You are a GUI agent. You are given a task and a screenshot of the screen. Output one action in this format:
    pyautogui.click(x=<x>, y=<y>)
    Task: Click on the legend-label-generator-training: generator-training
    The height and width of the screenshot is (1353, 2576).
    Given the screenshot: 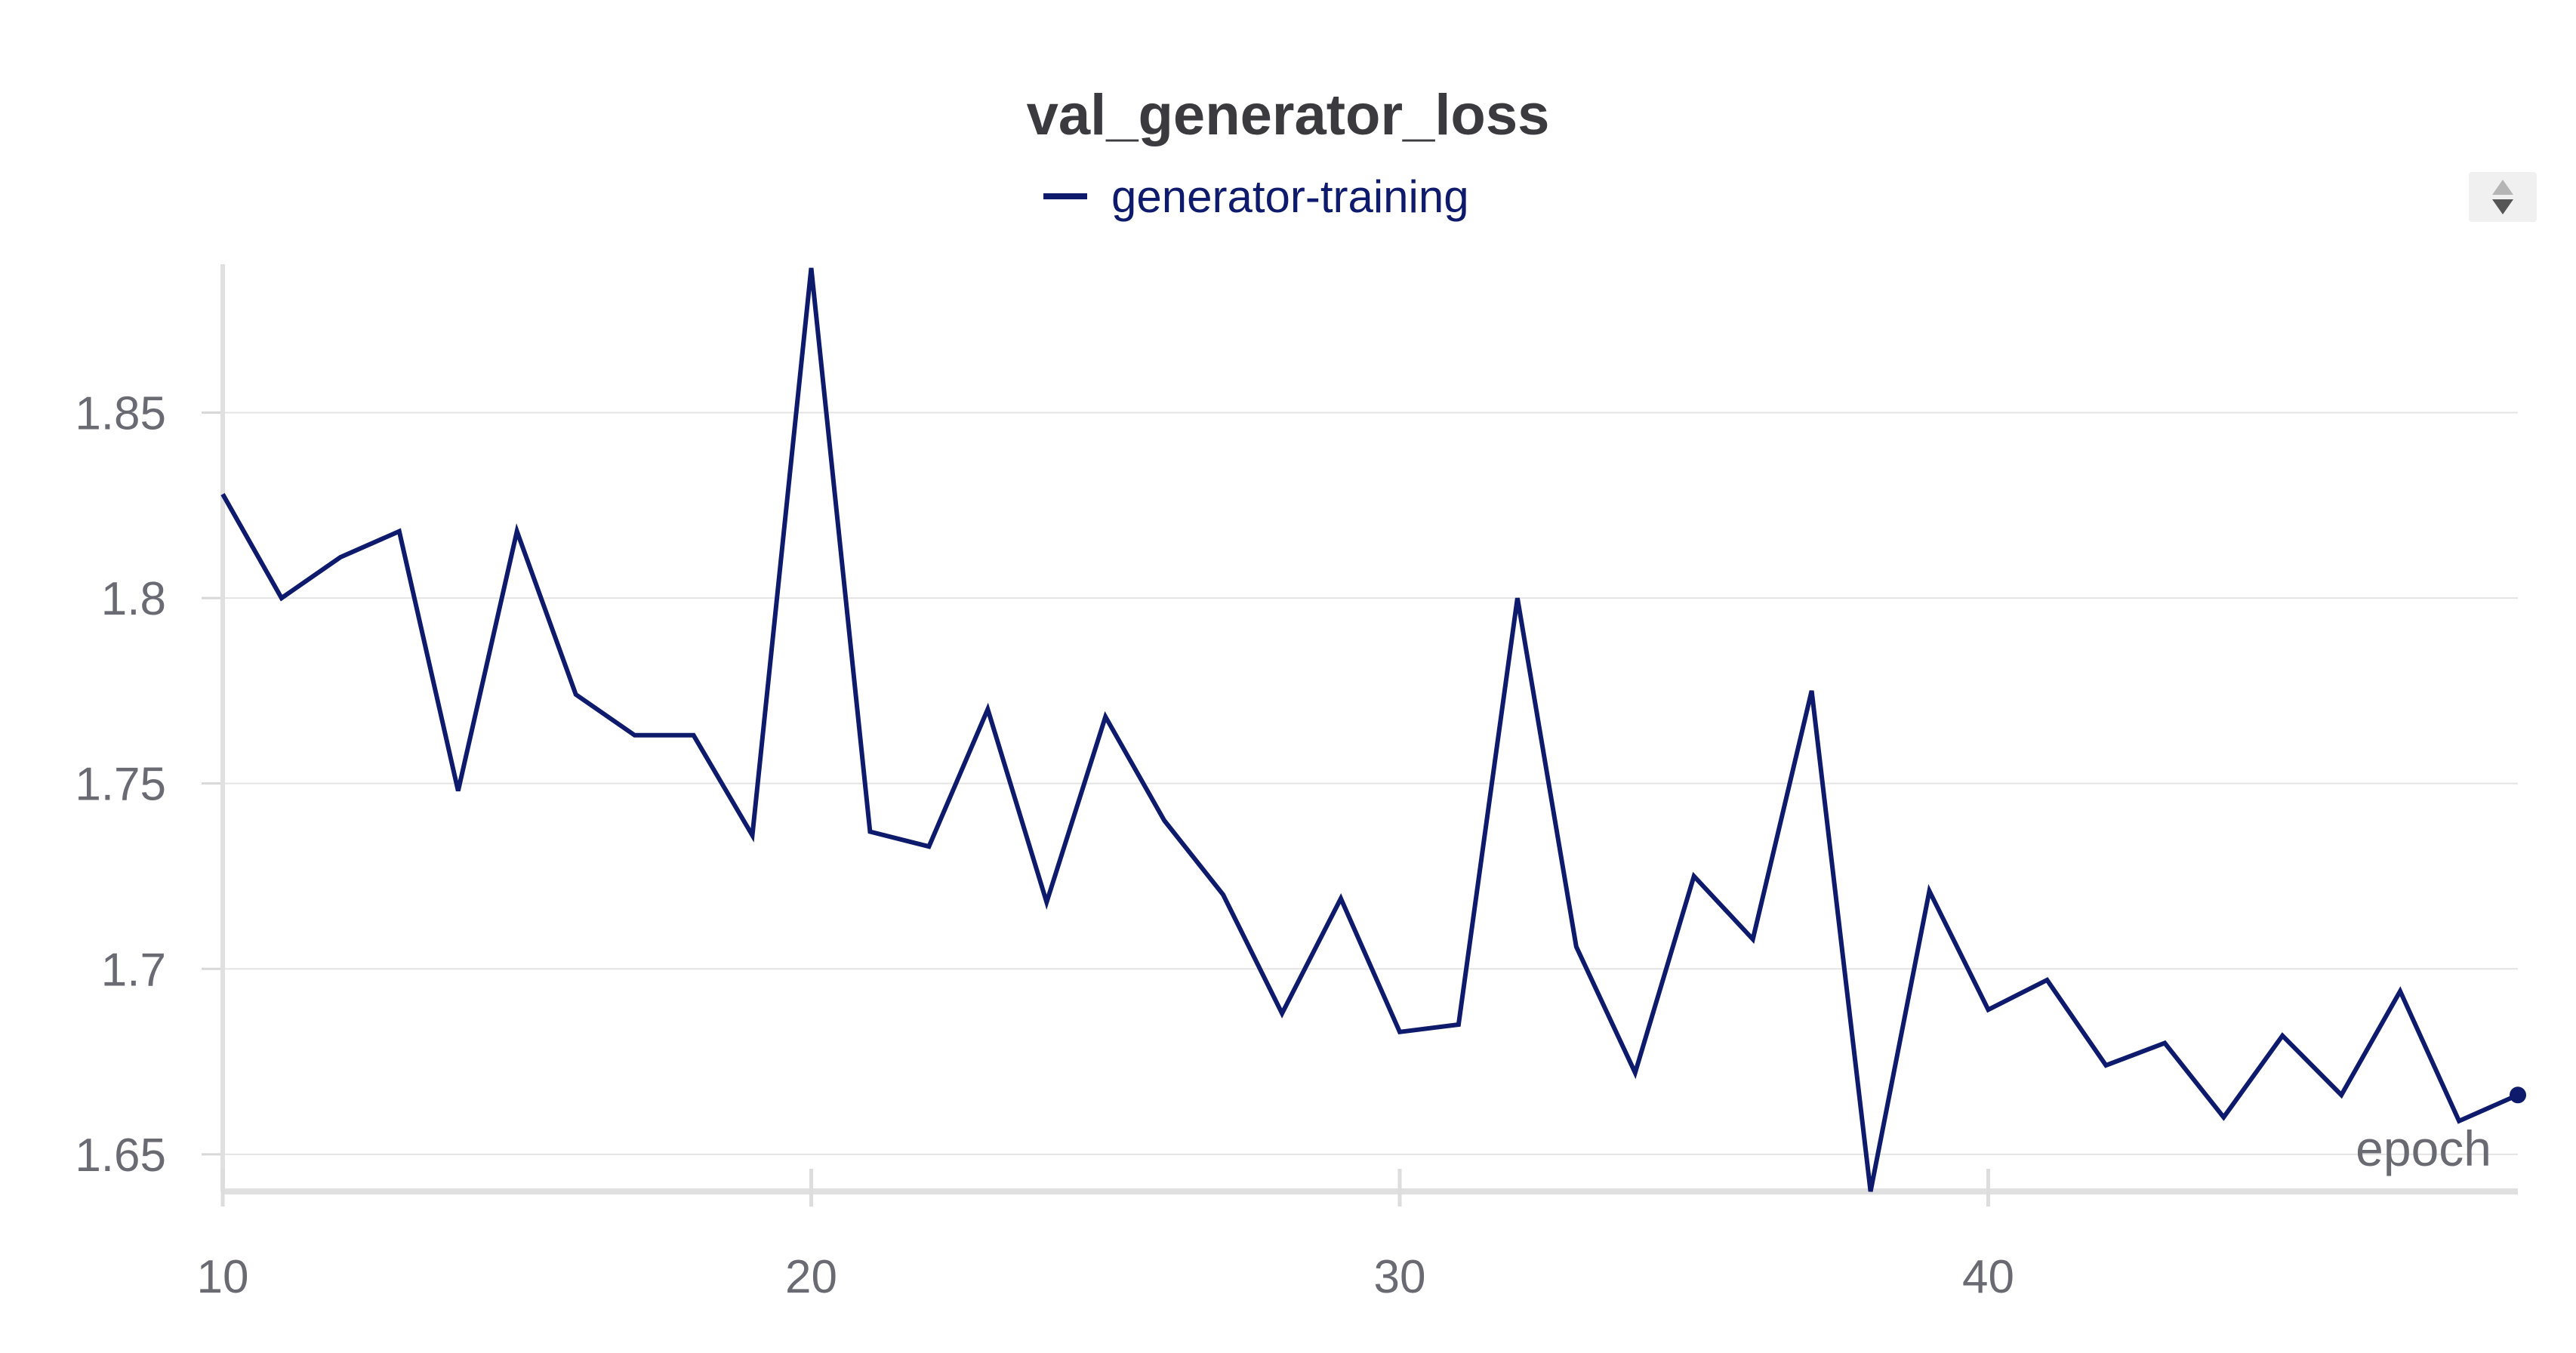 What is the action you would take?
    pyautogui.click(x=1290, y=196)
    